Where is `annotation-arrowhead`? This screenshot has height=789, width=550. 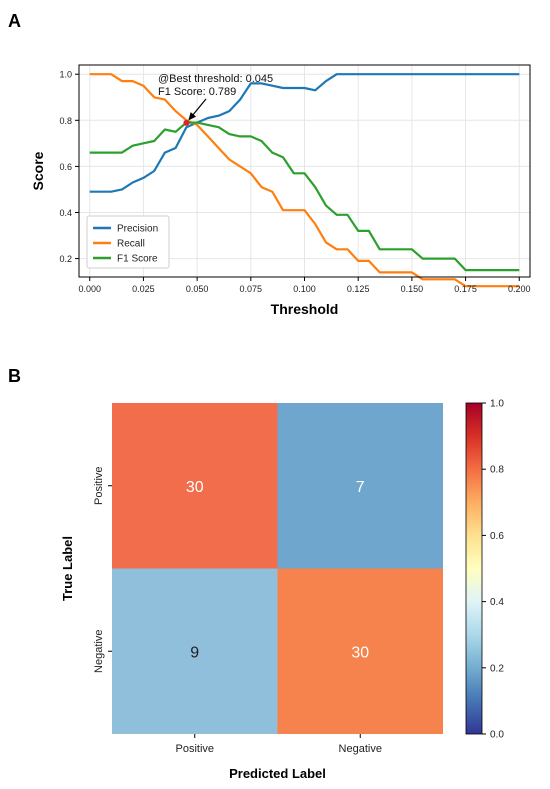
annotation-arrowhead is located at coordinates (192, 116).